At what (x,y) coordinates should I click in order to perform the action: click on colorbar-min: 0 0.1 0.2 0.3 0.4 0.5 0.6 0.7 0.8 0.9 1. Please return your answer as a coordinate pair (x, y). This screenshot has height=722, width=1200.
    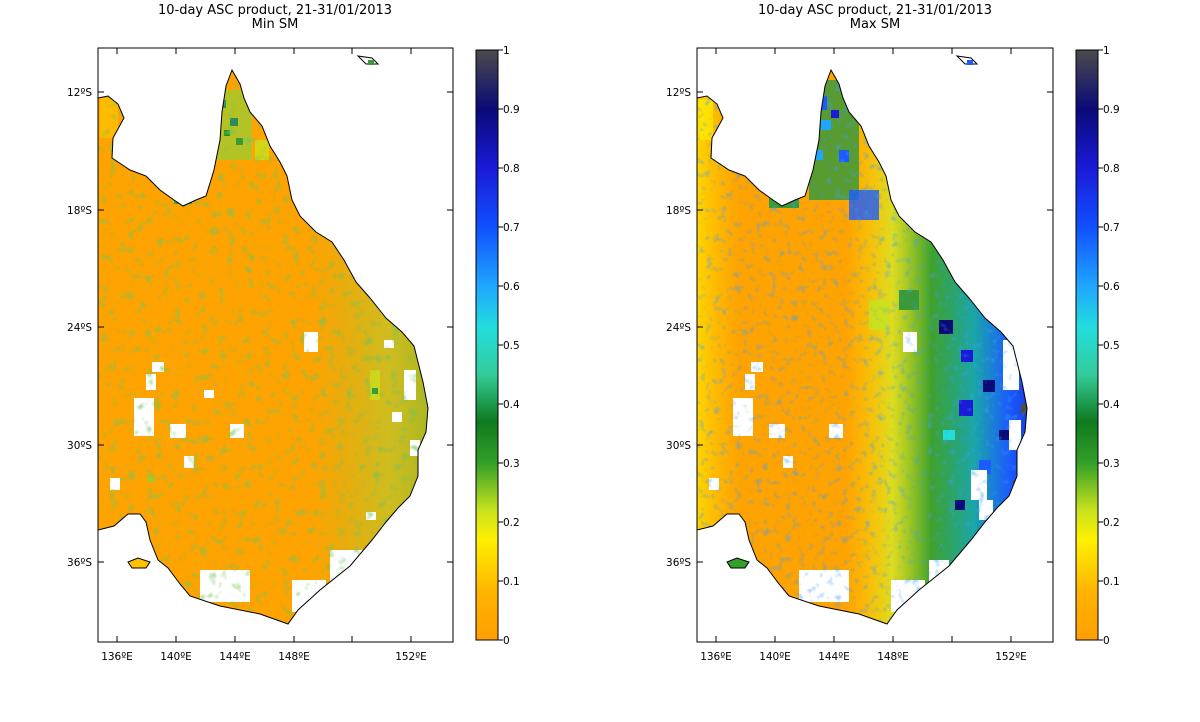
    Looking at the image, I should click on (497, 346).